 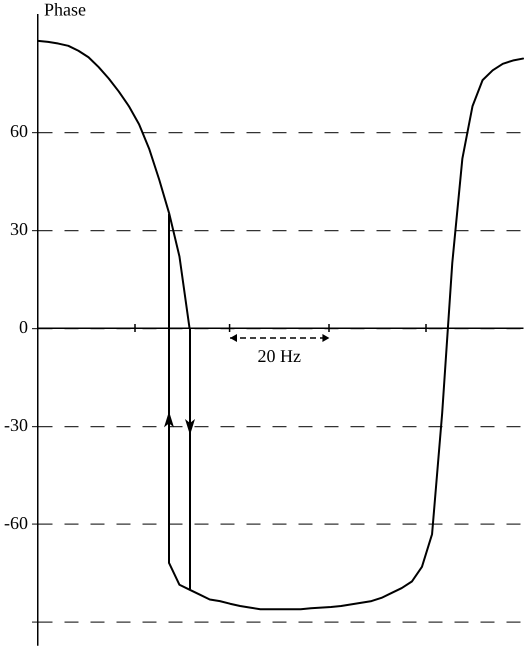 I want to click on annotation: 20 Hz, so click(x=280, y=357).